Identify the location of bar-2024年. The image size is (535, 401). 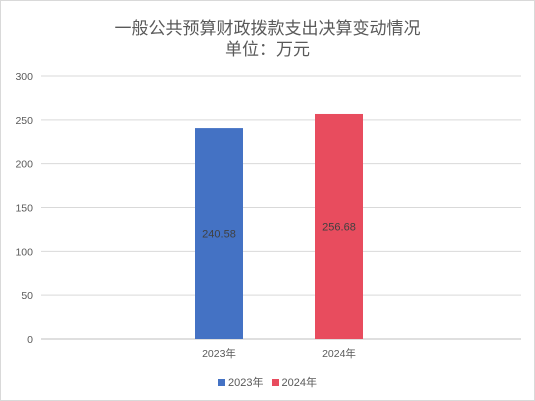
(339, 226).